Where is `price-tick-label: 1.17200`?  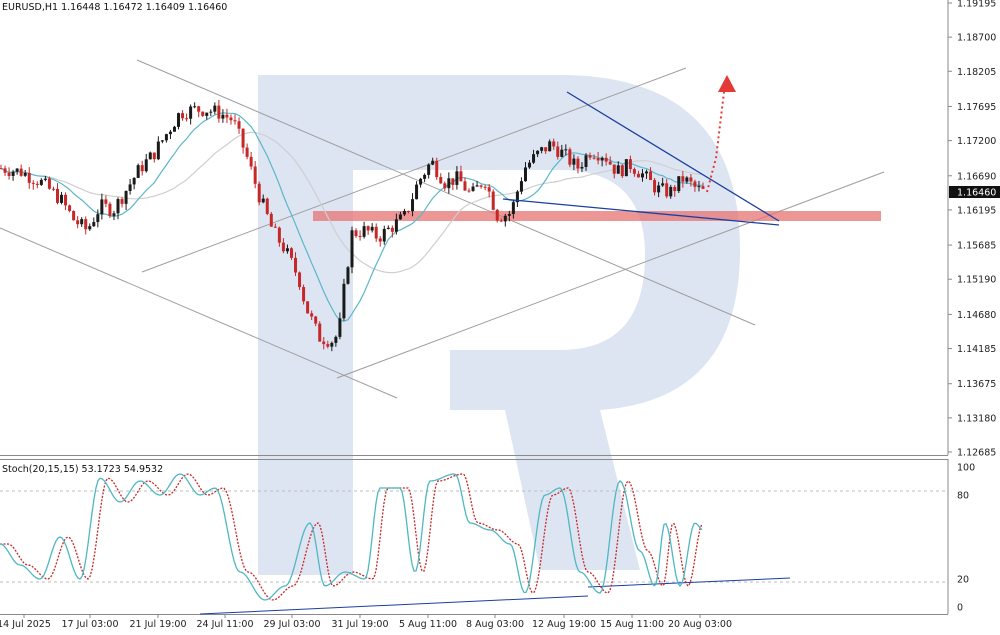 price-tick-label: 1.17200 is located at coordinates (976, 141).